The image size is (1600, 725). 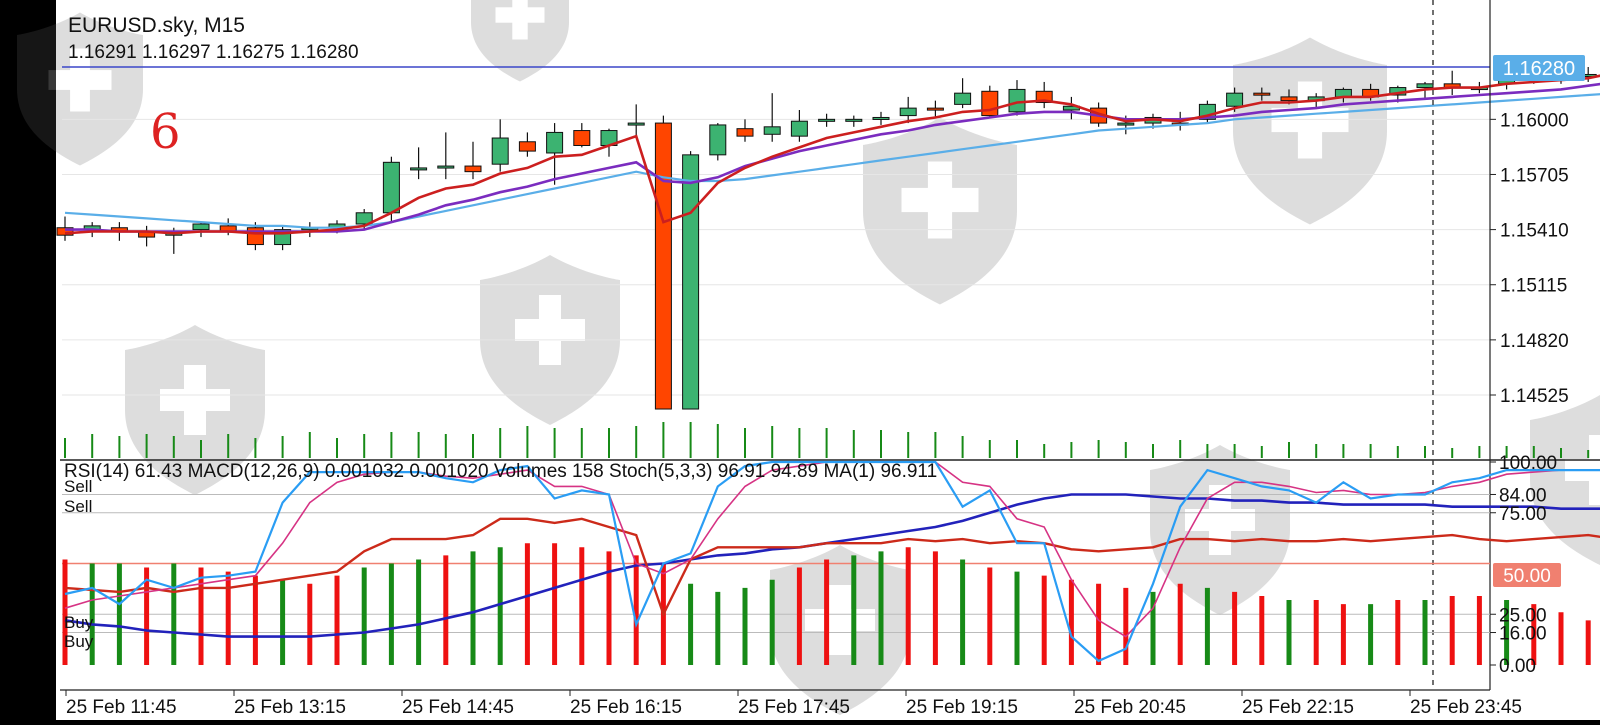 I want to click on price-tick-label: 1.14820, so click(x=1534, y=341).